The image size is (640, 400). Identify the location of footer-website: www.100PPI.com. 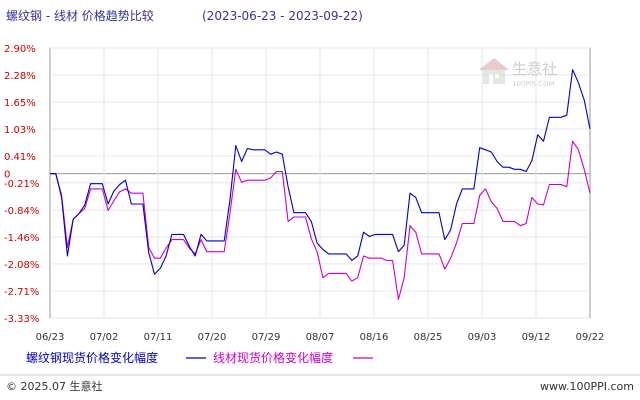
(587, 386).